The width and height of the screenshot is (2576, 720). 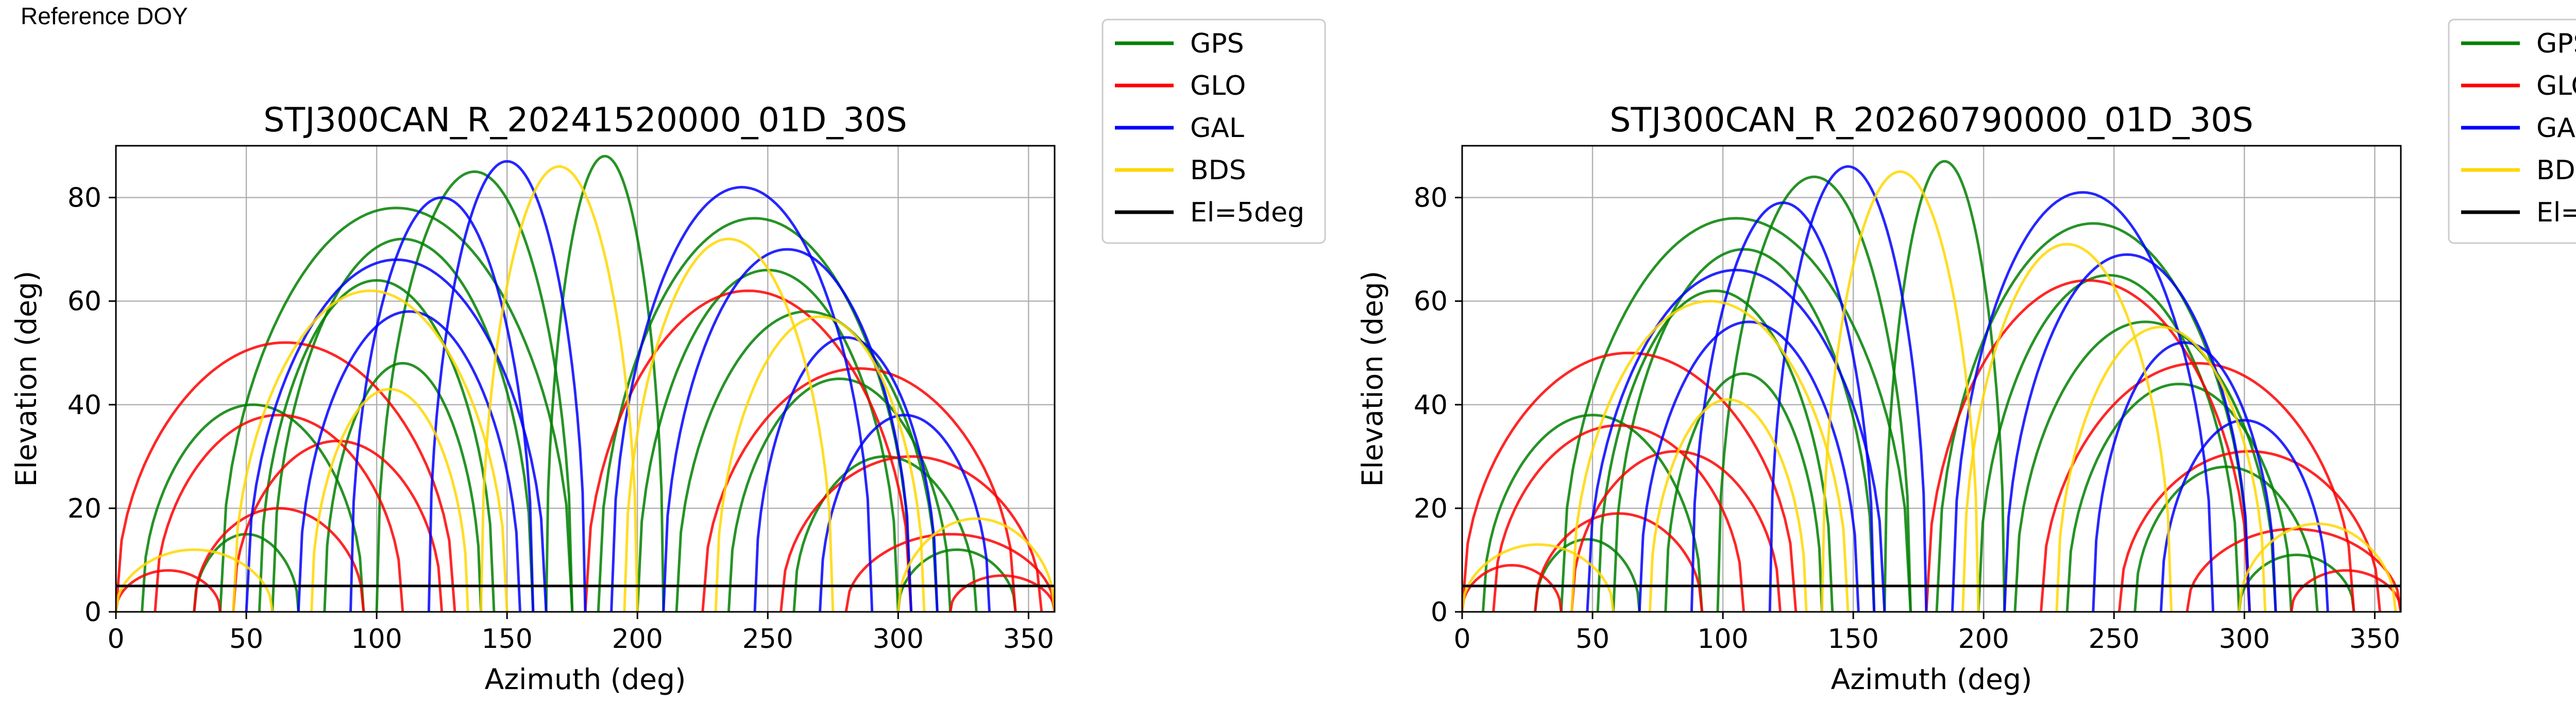 I want to click on chart-title: STJ300CAN_R_20260790000_01D_30S, so click(x=1931, y=120).